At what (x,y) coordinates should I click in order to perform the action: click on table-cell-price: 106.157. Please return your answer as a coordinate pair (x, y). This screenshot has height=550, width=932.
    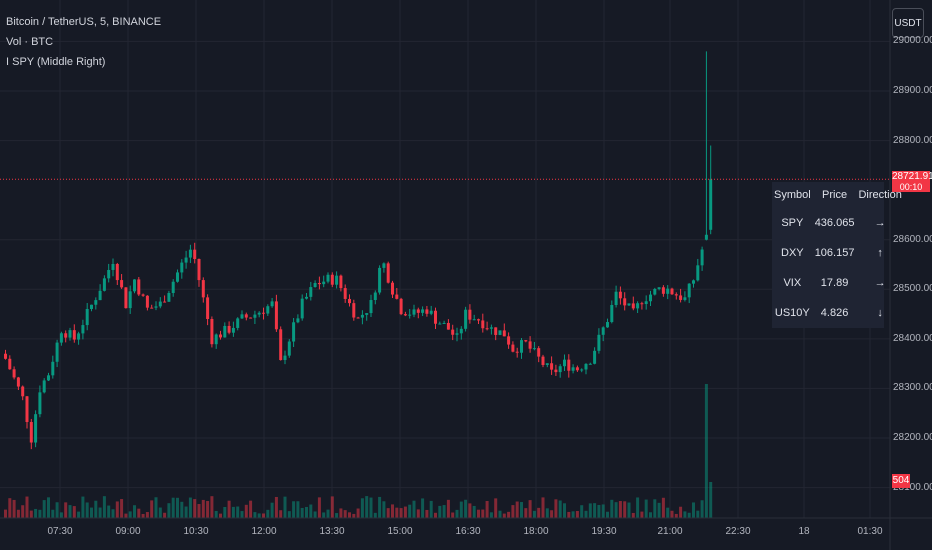
    Looking at the image, I should click on (834, 253).